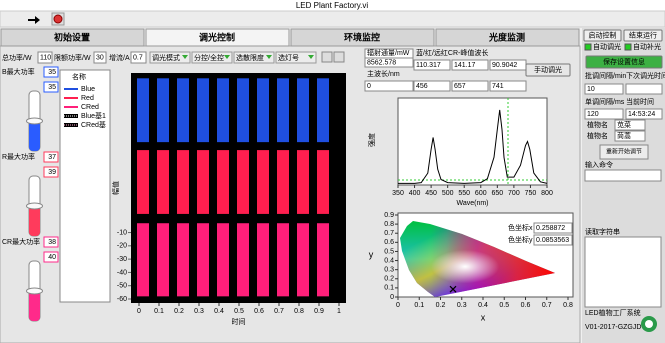 The image size is (665, 343). I want to click on batch-value: 10, so click(591, 89).